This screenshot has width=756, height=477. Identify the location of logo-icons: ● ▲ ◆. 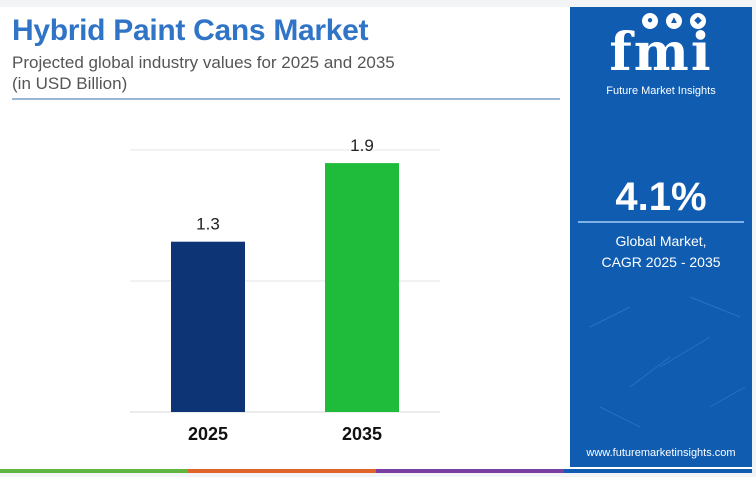
(674, 21).